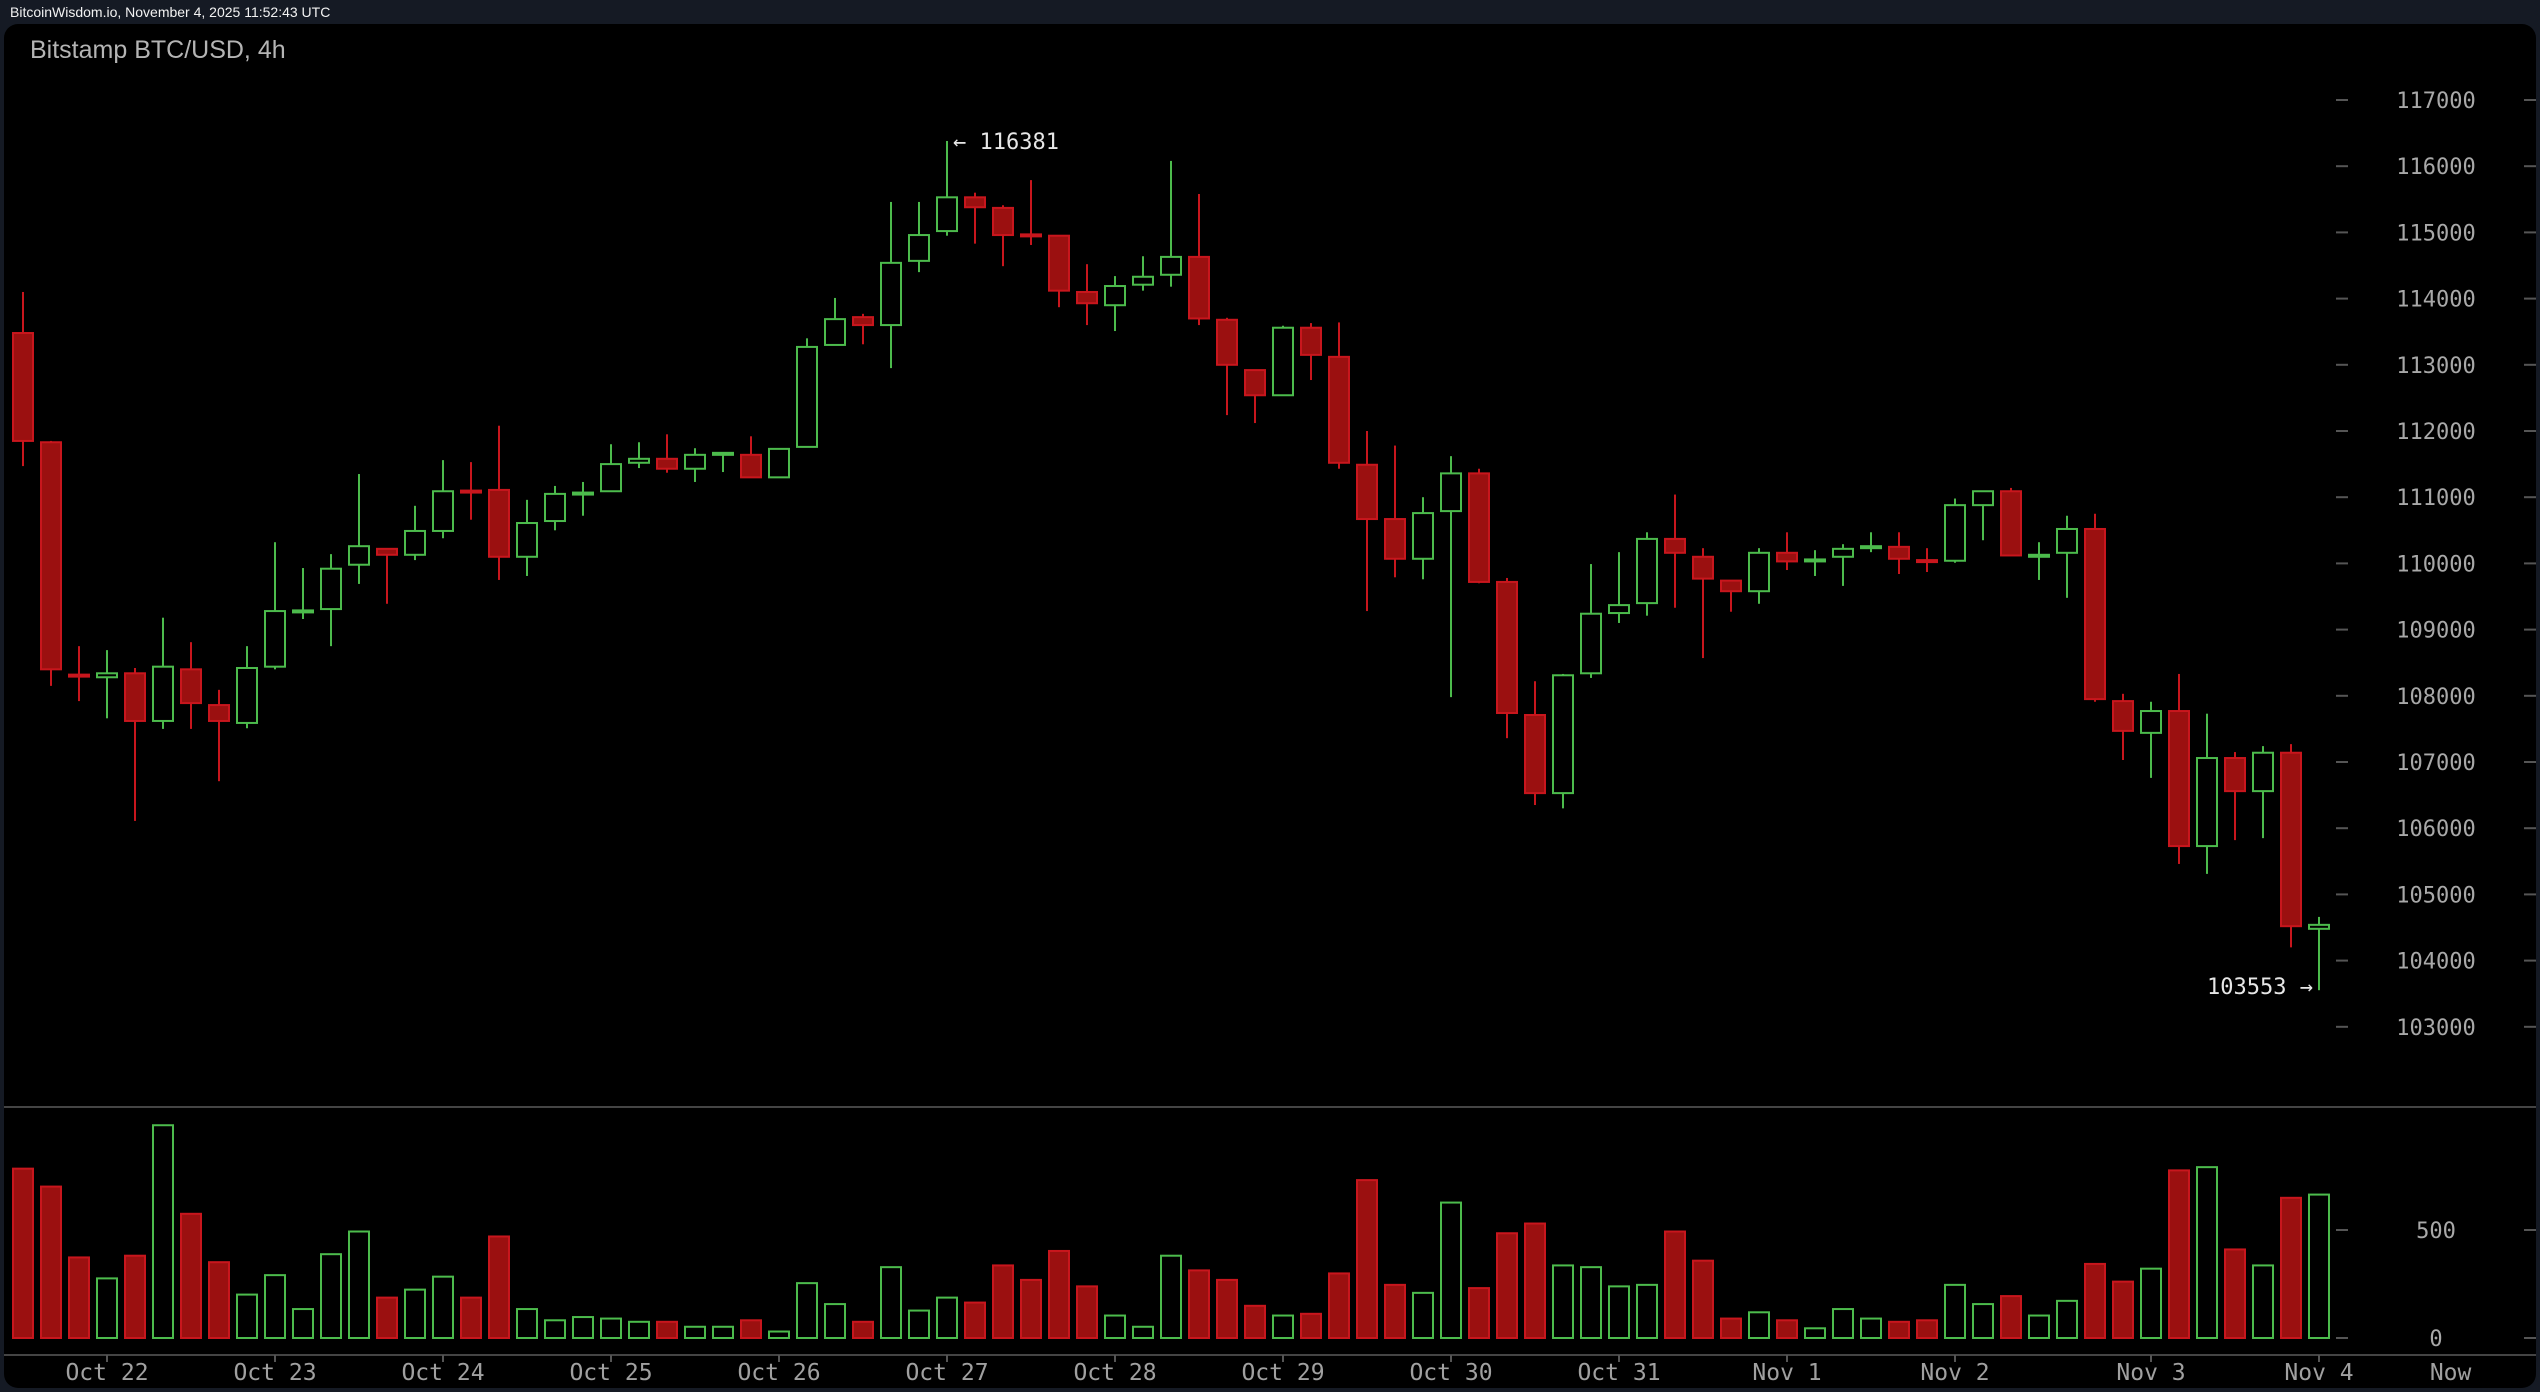  What do you see at coordinates (2435, 167) in the screenshot?
I see `price-tick-label: 116000` at bounding box center [2435, 167].